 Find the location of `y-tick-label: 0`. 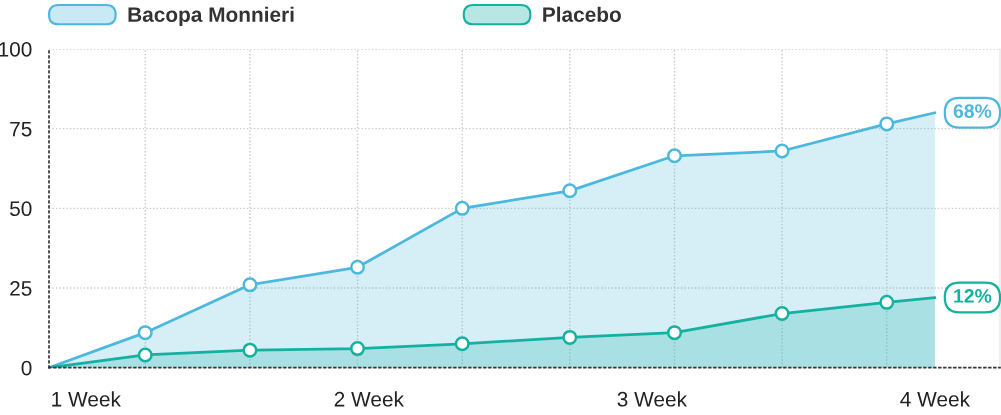

y-tick-label: 0 is located at coordinates (26, 368).